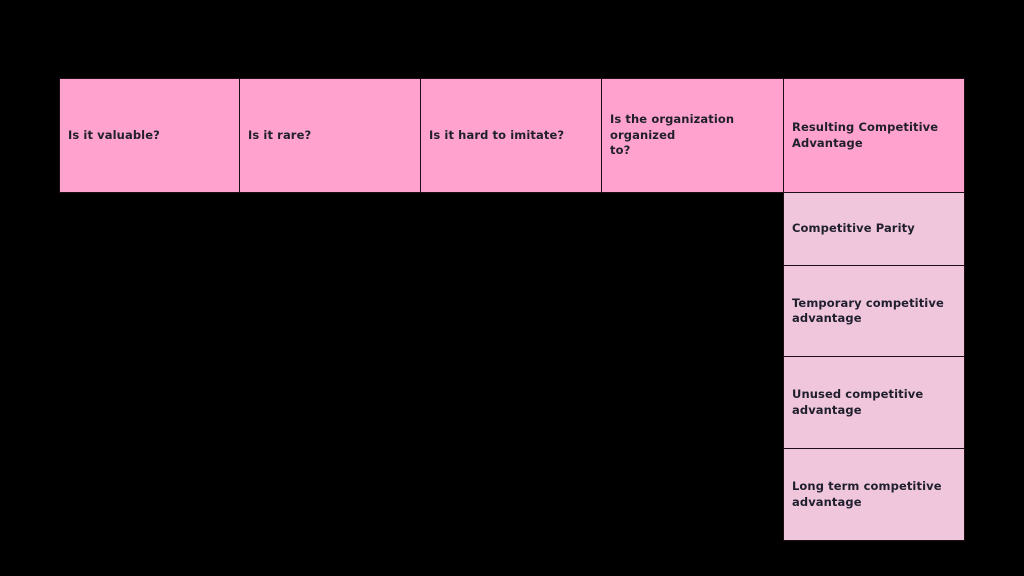 The height and width of the screenshot is (576, 1024). What do you see at coordinates (874, 135) in the screenshot?
I see `header-cell-resulting-advantage: Resulting Competitive Advantage` at bounding box center [874, 135].